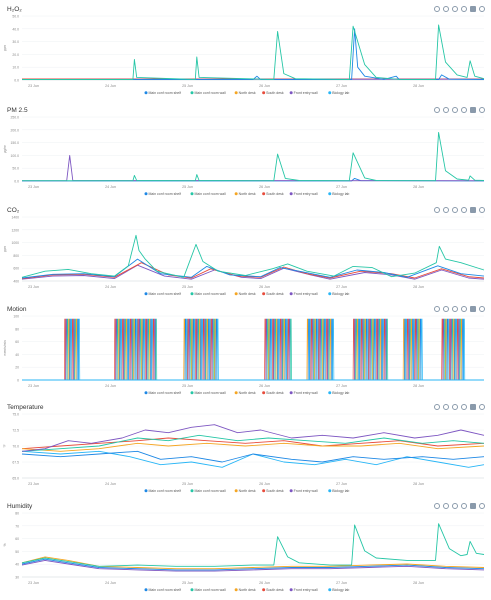  I want to click on y-tick-label: 1000, so click(15, 243).